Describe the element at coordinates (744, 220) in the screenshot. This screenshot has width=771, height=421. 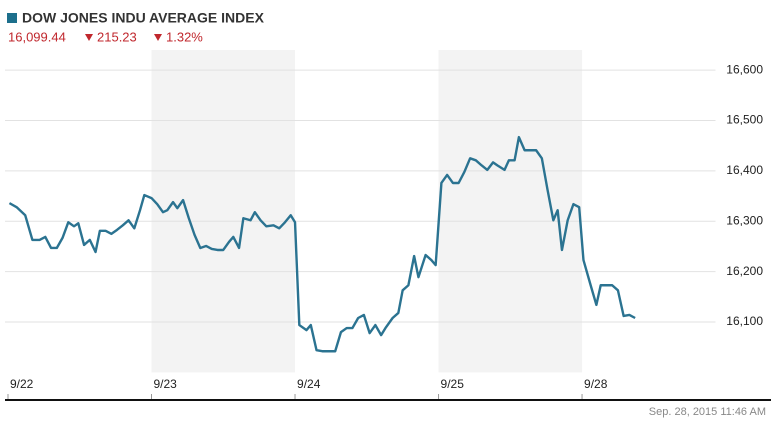
I see `y-tick-label: 16,300` at that location.